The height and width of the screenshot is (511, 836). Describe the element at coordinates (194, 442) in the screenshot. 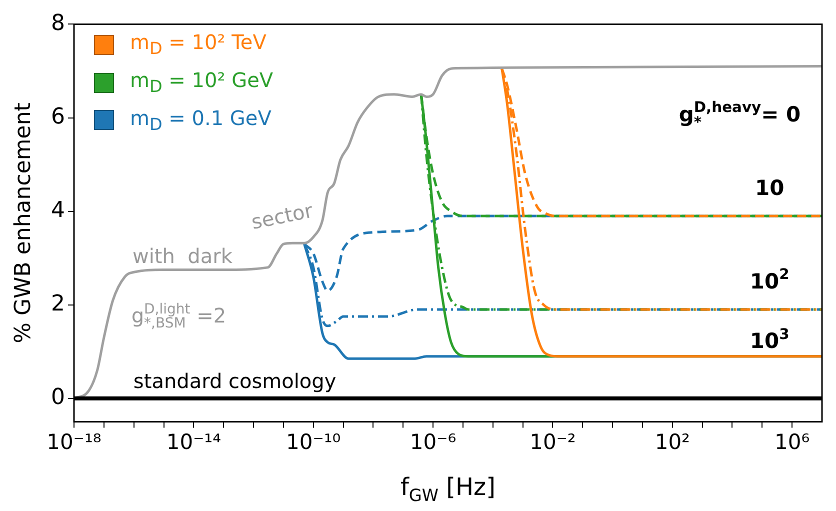

I see `x-tick-label: 10⁻¹⁴` at that location.